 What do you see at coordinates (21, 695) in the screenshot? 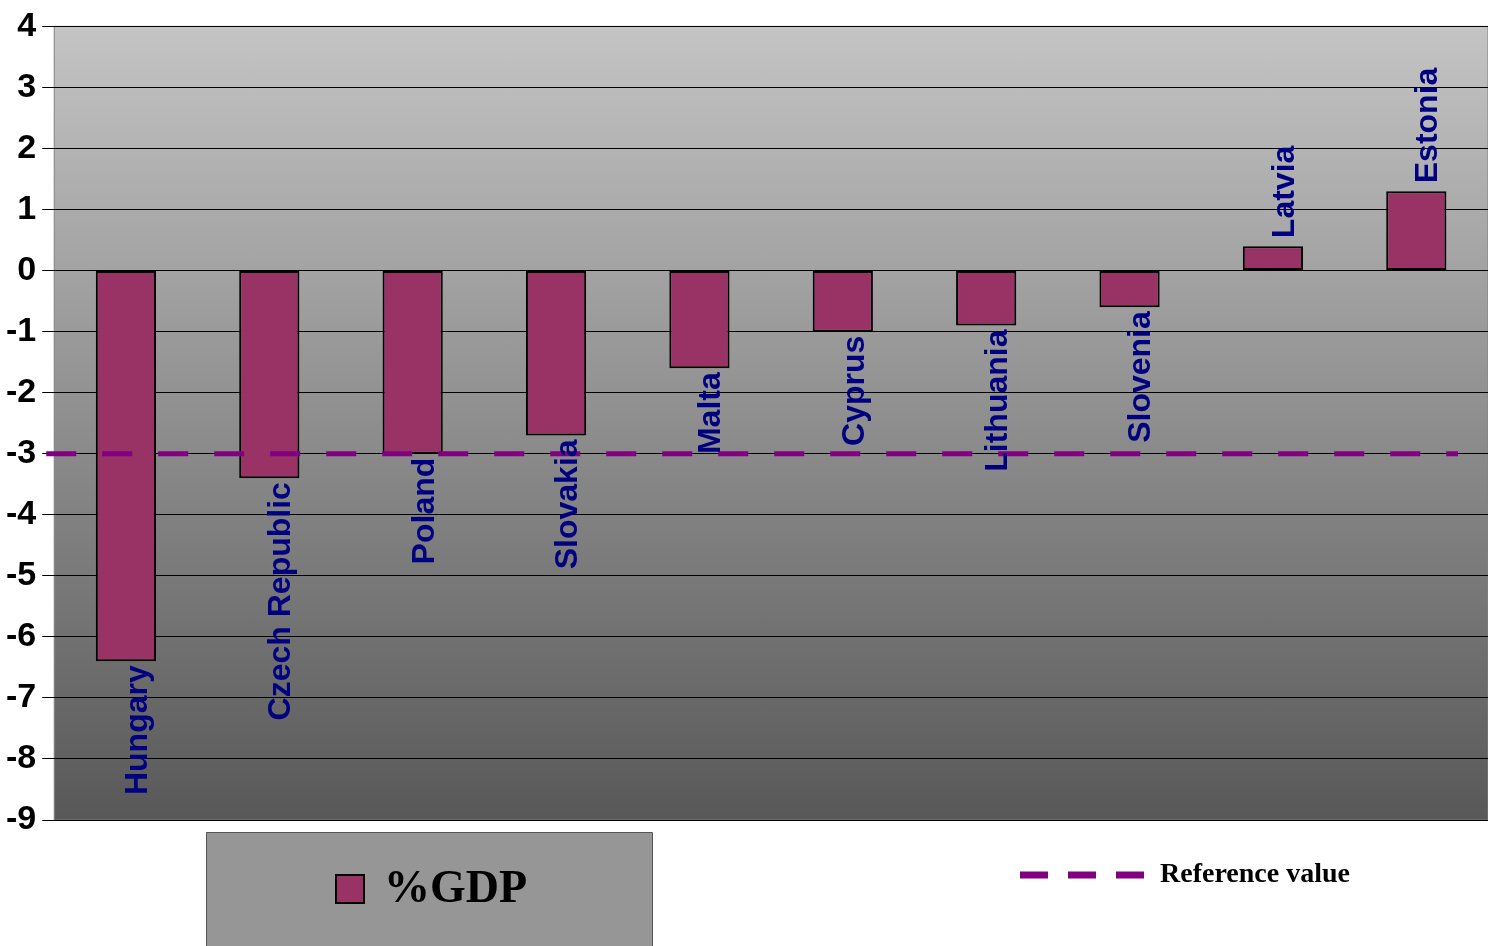
I see `y-tick-label: -7` at bounding box center [21, 695].